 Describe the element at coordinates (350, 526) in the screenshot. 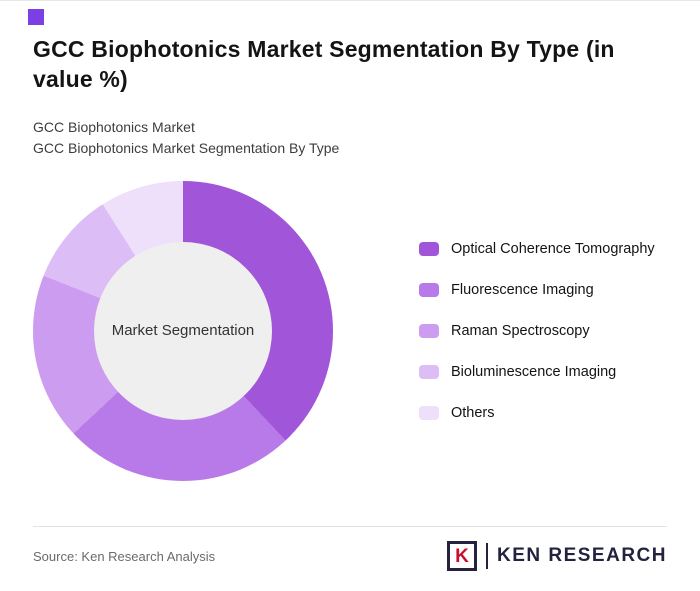

I see `footer-divider` at that location.